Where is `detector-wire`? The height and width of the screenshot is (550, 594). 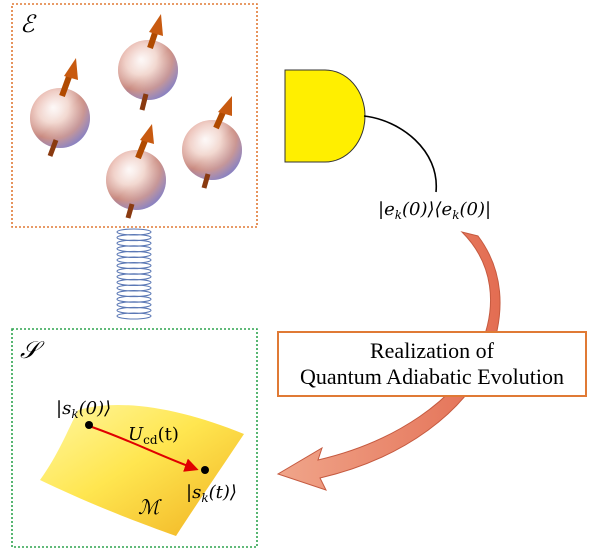 detector-wire is located at coordinates (400, 154).